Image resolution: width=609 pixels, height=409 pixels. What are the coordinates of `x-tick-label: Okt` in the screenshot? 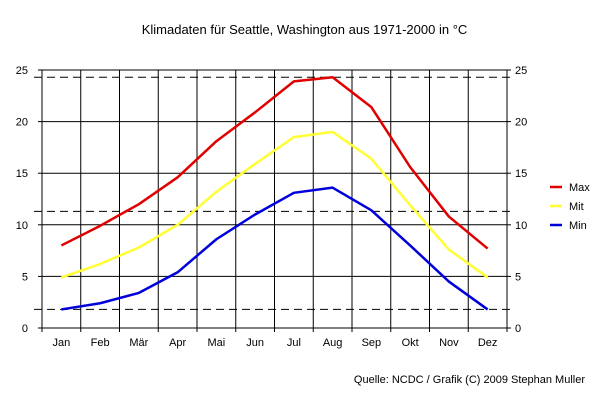 It's located at (410, 343).